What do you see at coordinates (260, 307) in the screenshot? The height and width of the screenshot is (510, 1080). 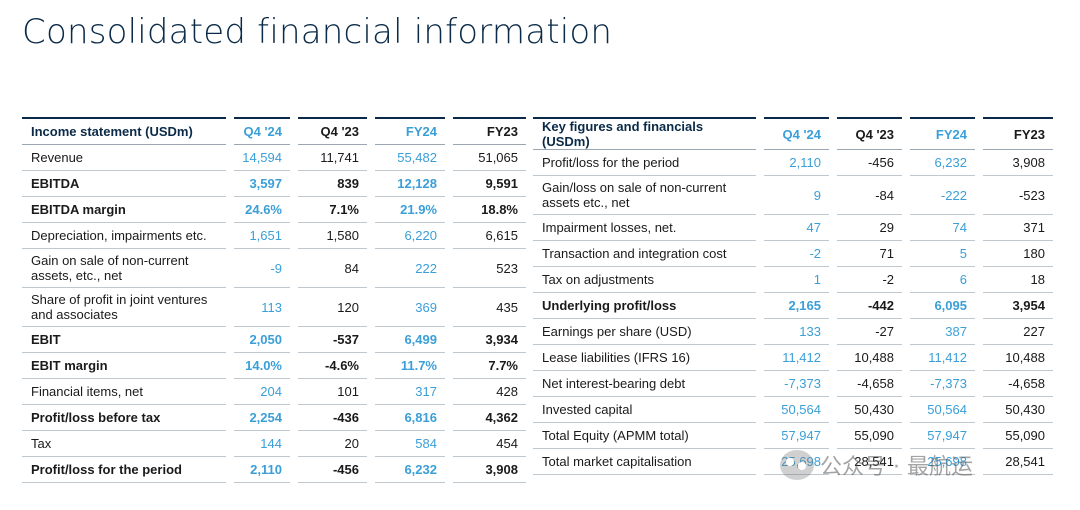 I see `income-cell: 113` at bounding box center [260, 307].